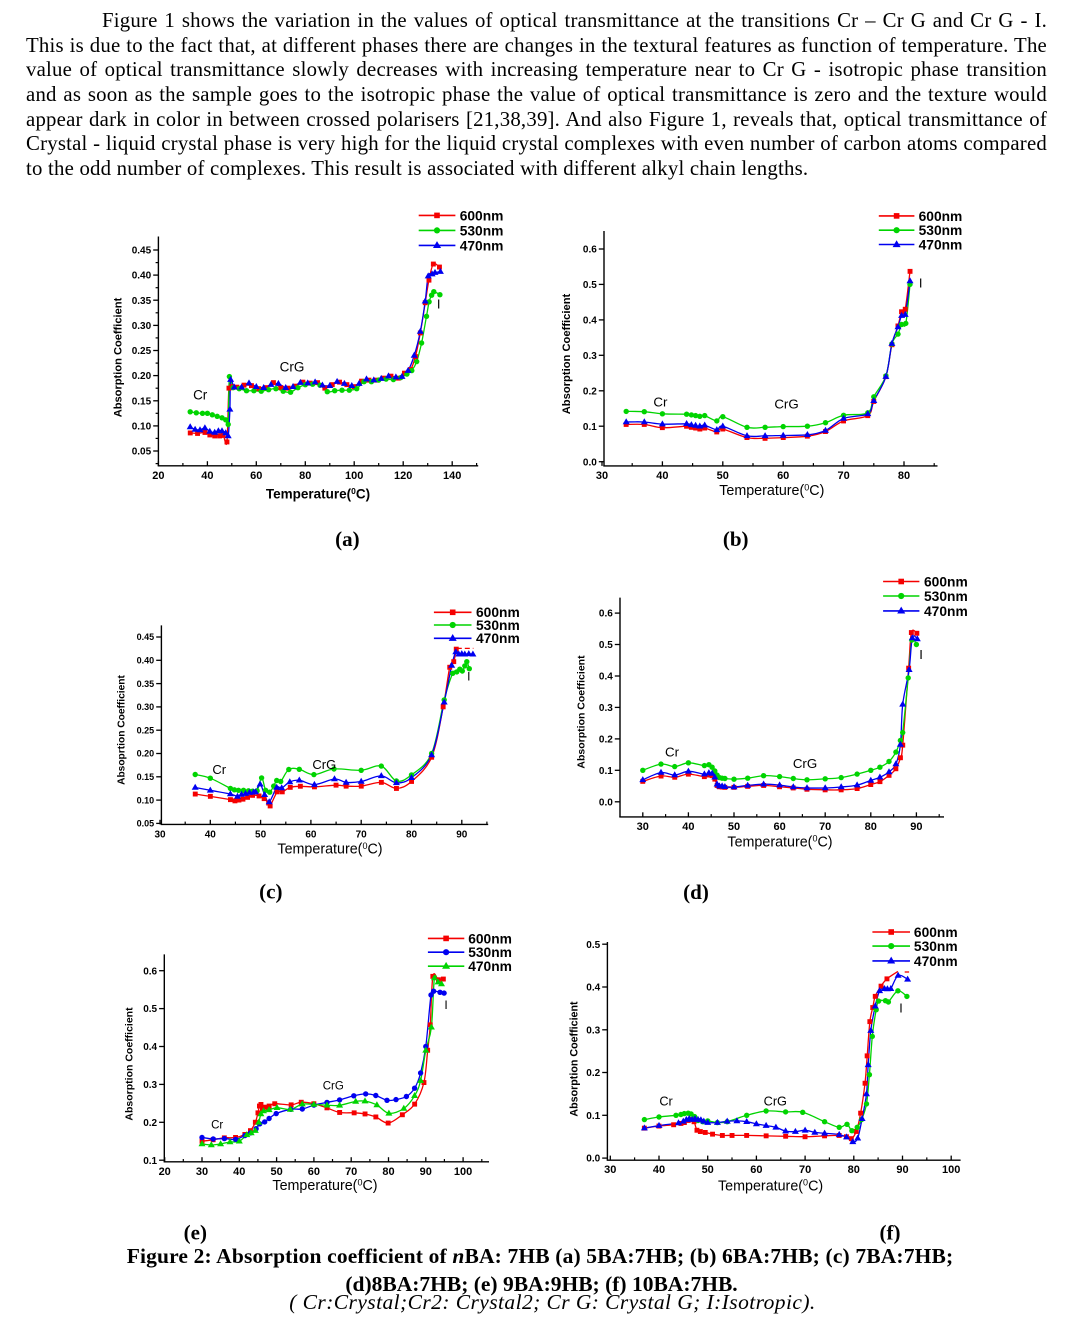 The height and width of the screenshot is (1326, 1073). I want to click on svg-text: Absoprtion Coefficient, so click(121, 729).